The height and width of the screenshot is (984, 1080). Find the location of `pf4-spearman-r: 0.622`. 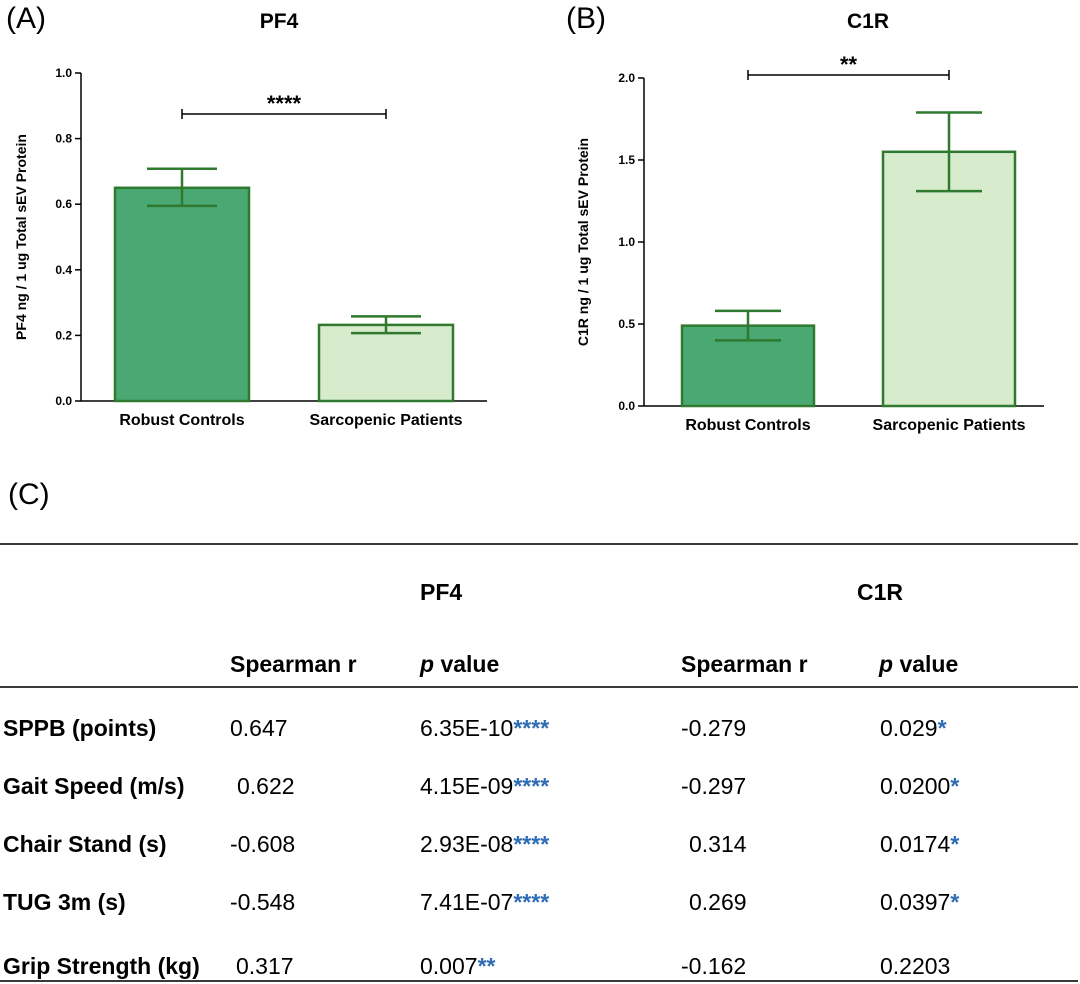

pf4-spearman-r: 0.622 is located at coordinates (266, 786).